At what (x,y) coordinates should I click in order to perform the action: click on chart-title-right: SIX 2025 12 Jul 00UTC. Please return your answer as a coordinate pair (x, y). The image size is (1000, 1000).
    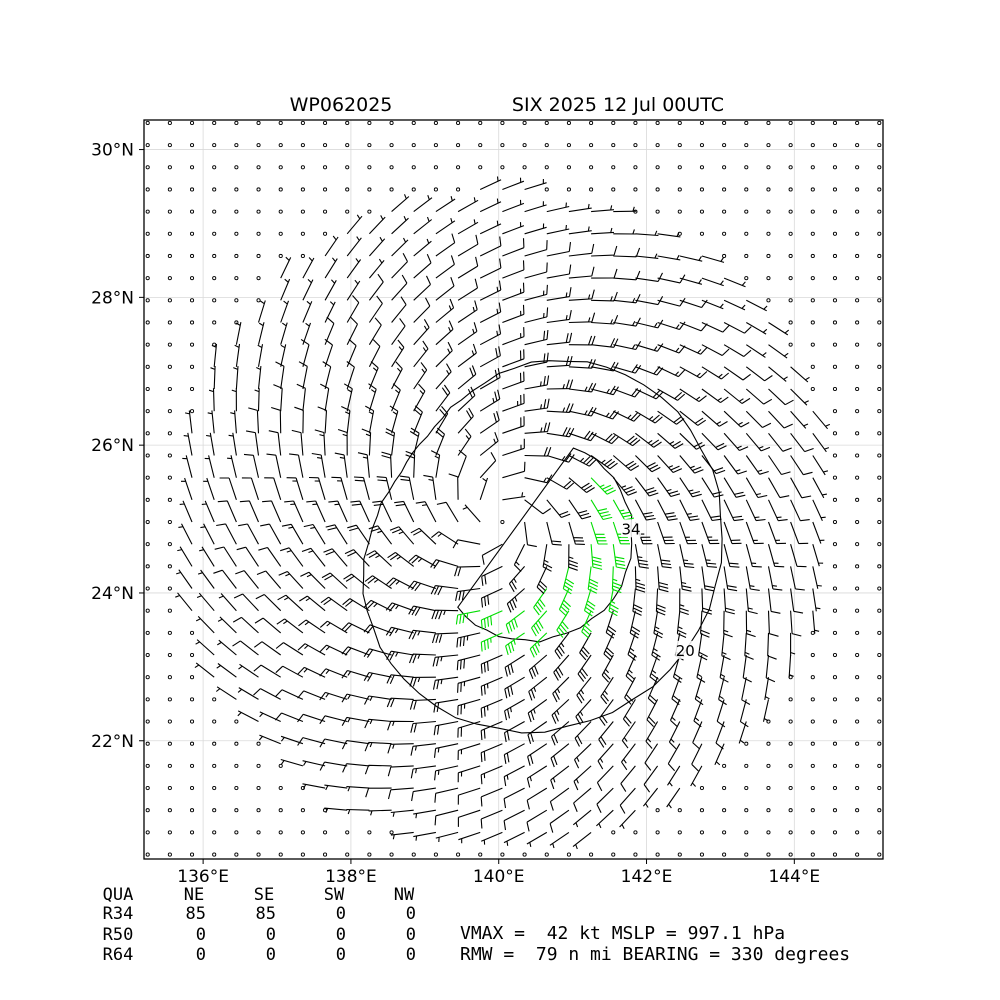
    Looking at the image, I should click on (618, 105).